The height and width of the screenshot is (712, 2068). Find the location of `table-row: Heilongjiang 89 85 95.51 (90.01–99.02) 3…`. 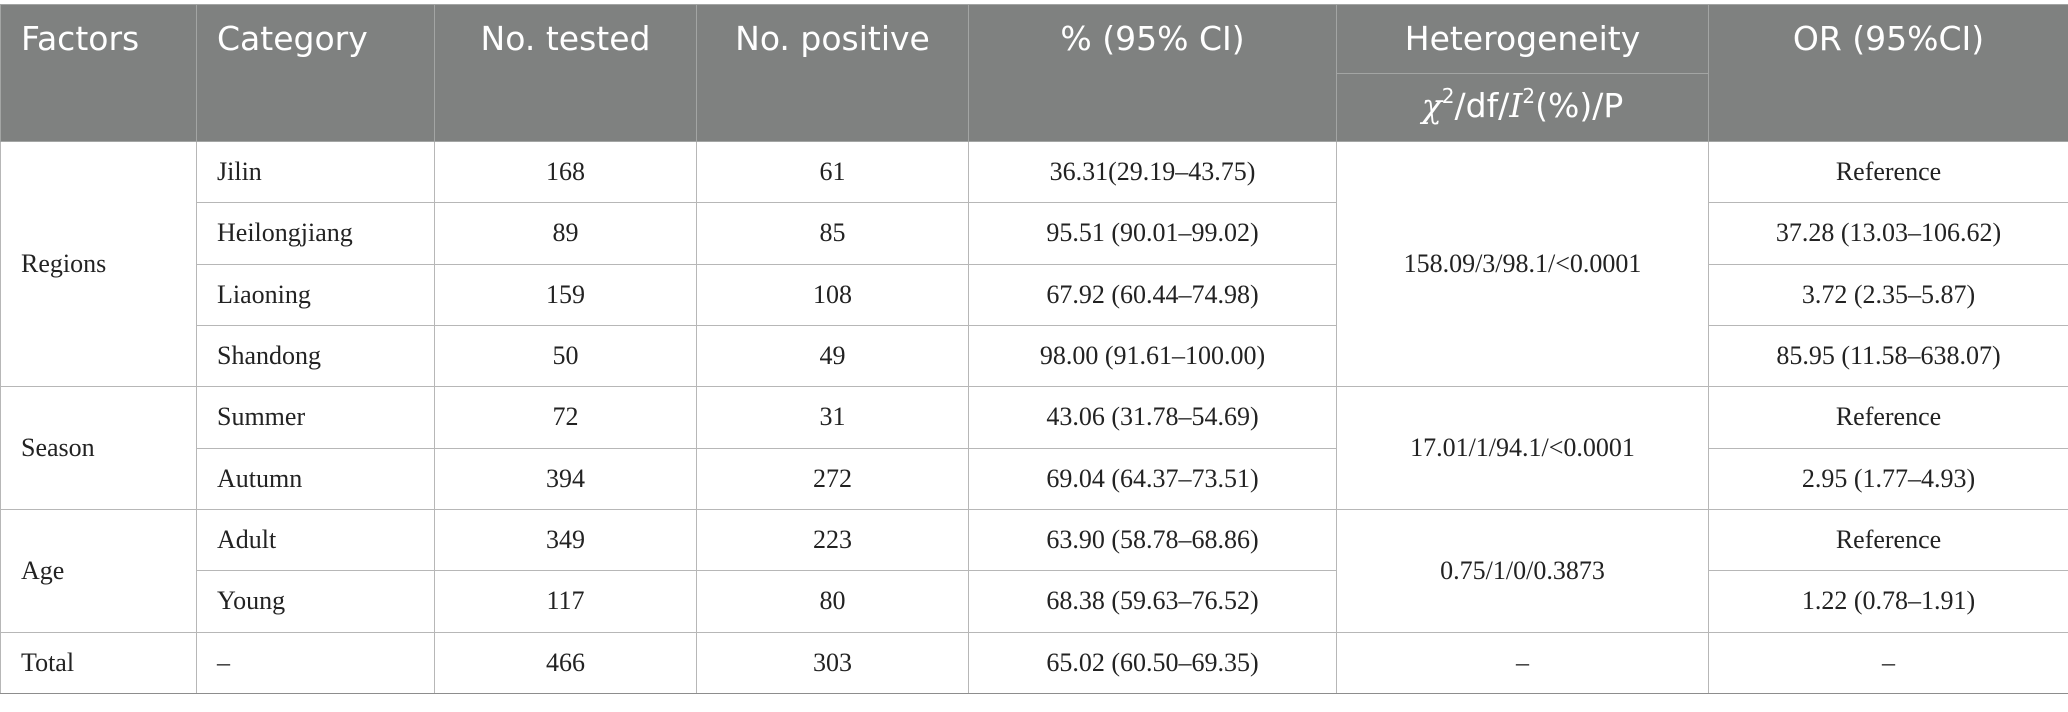

table-row: Heilongjiang 89 85 95.51 (90.01–99.02) 3… is located at coordinates (1034, 233).